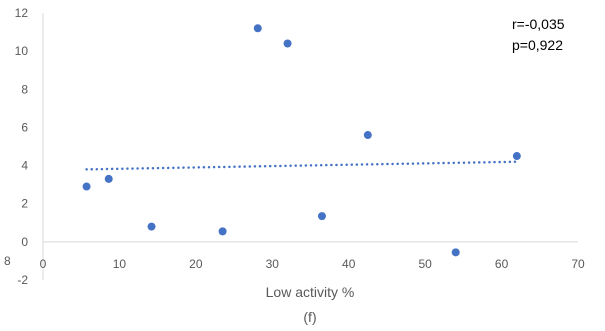 The width and height of the screenshot is (605, 331). What do you see at coordinates (24, 166) in the screenshot?
I see `y-tick-label: 4` at bounding box center [24, 166].